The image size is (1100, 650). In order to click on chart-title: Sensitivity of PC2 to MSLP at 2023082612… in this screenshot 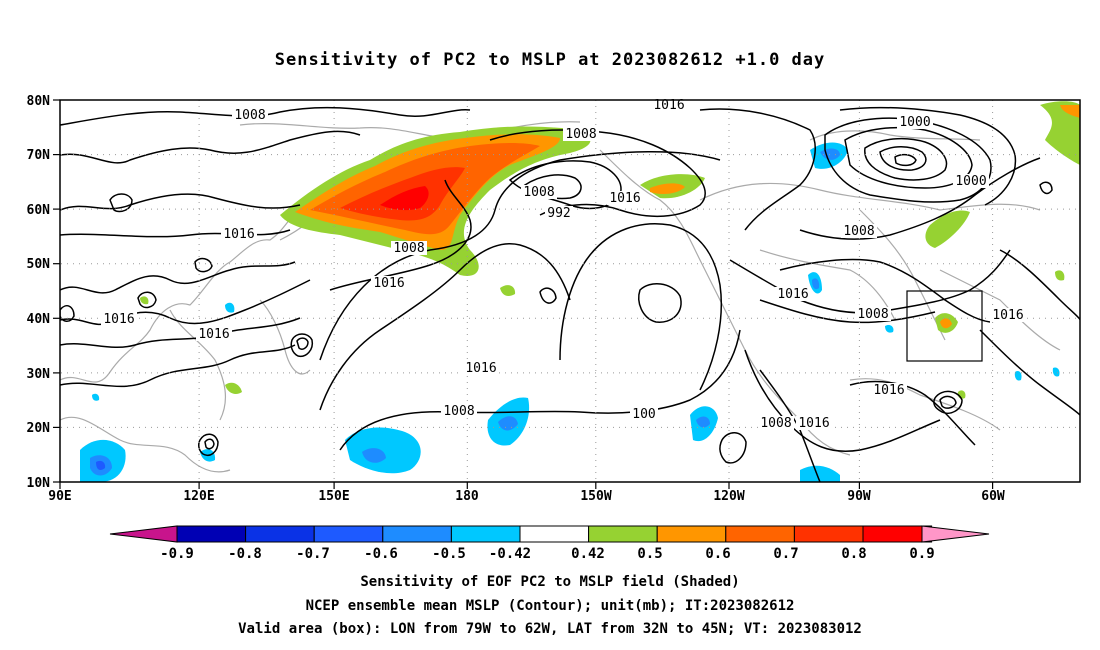, I will do `click(550, 60)`.